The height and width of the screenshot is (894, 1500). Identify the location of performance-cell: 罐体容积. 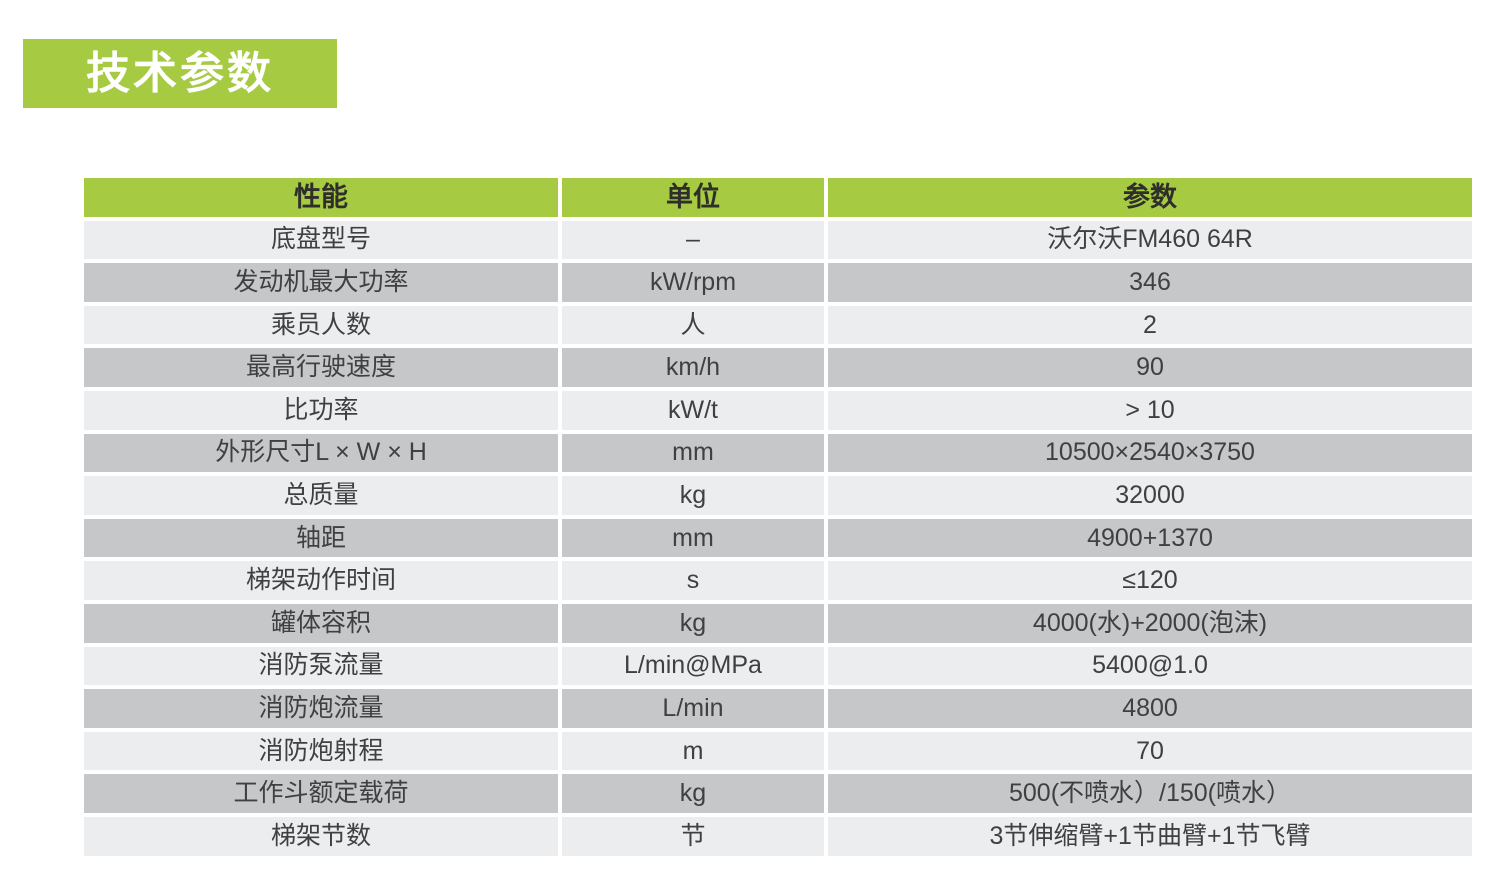
(321, 623).